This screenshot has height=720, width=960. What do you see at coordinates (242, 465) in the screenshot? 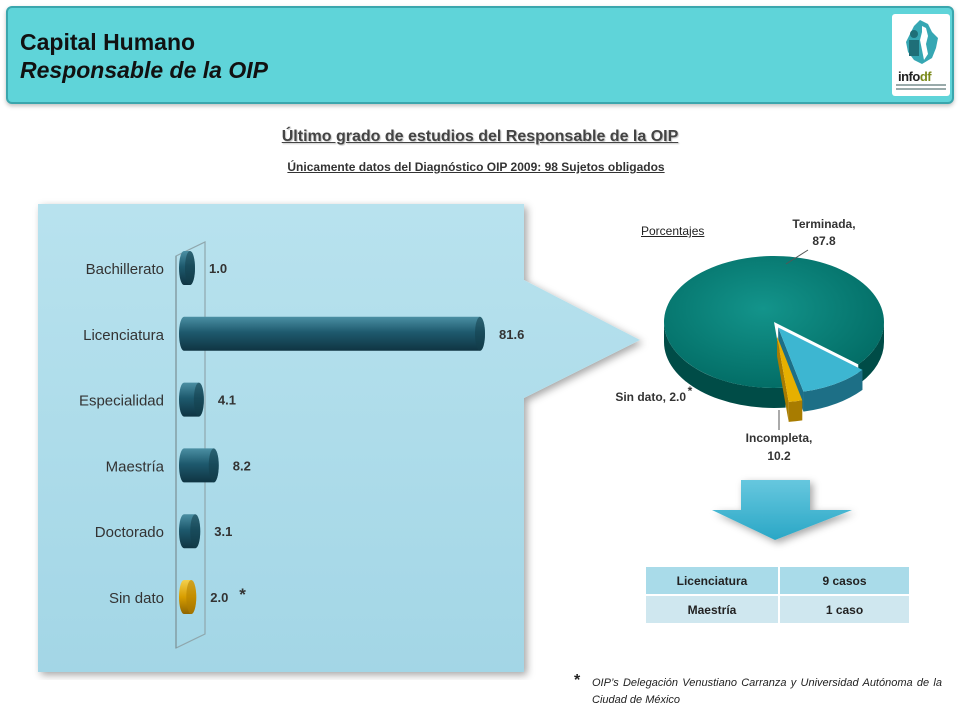
I see `value-label: 8.2` at bounding box center [242, 465].